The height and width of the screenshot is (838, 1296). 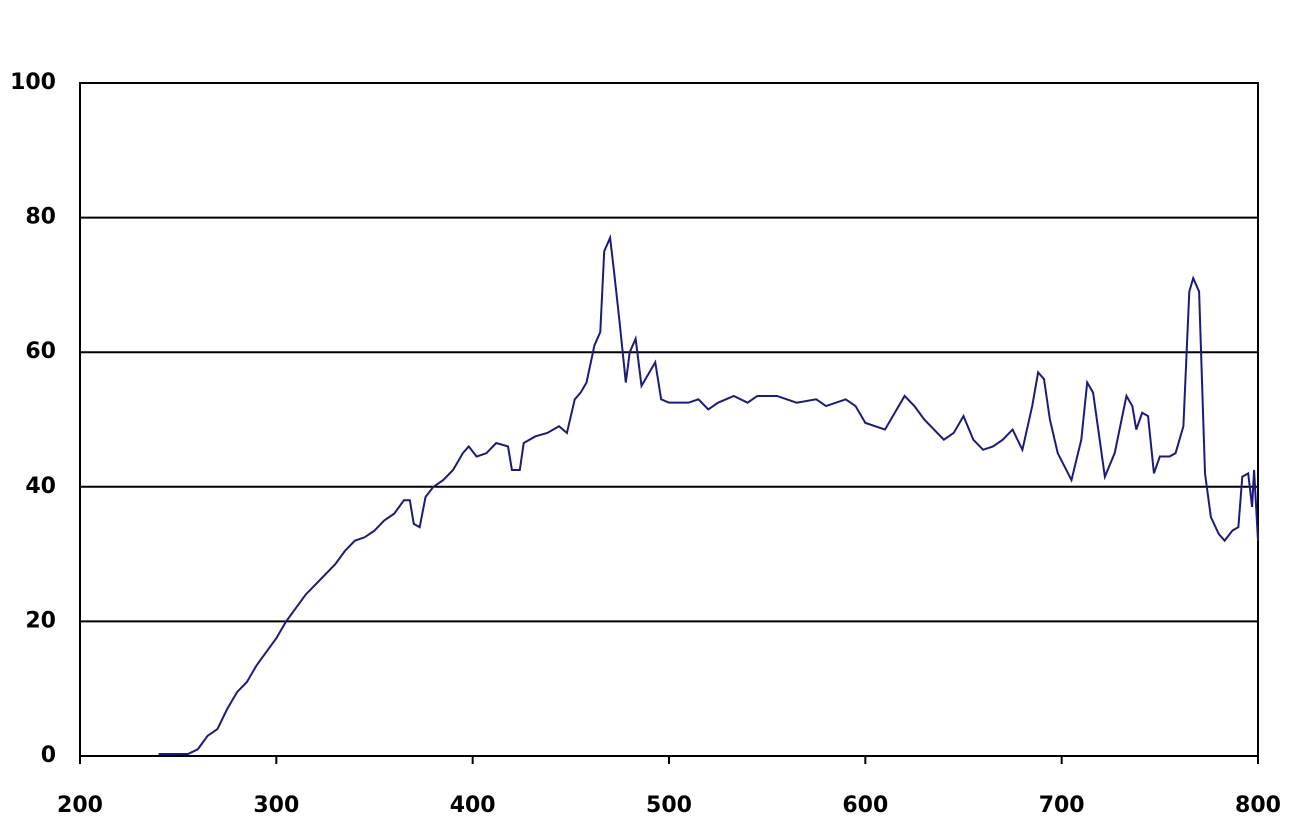 What do you see at coordinates (48, 755) in the screenshot?
I see `y-tick-label: 0` at bounding box center [48, 755].